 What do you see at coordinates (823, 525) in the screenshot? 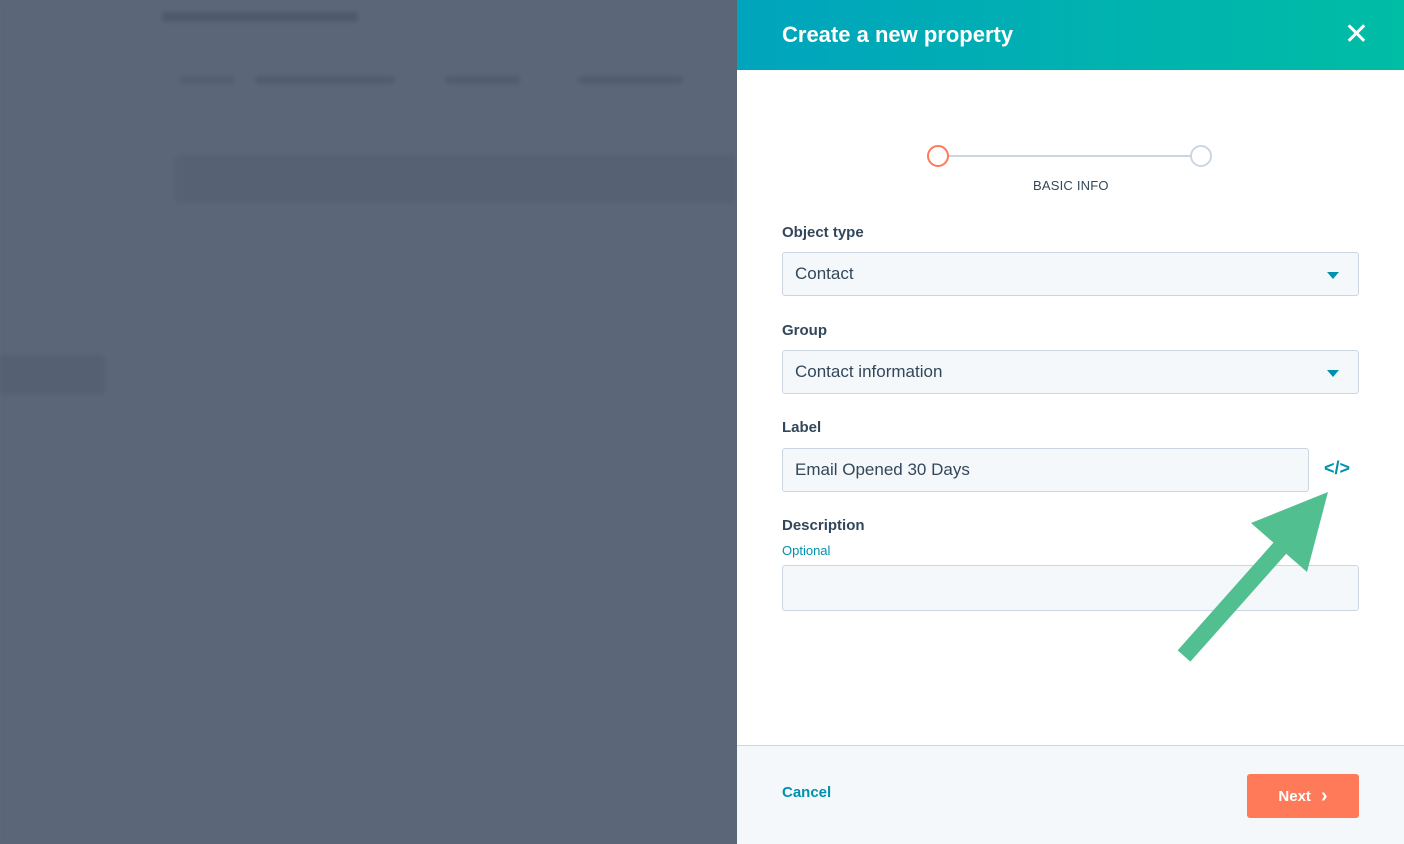
I see `description-label: Description` at bounding box center [823, 525].